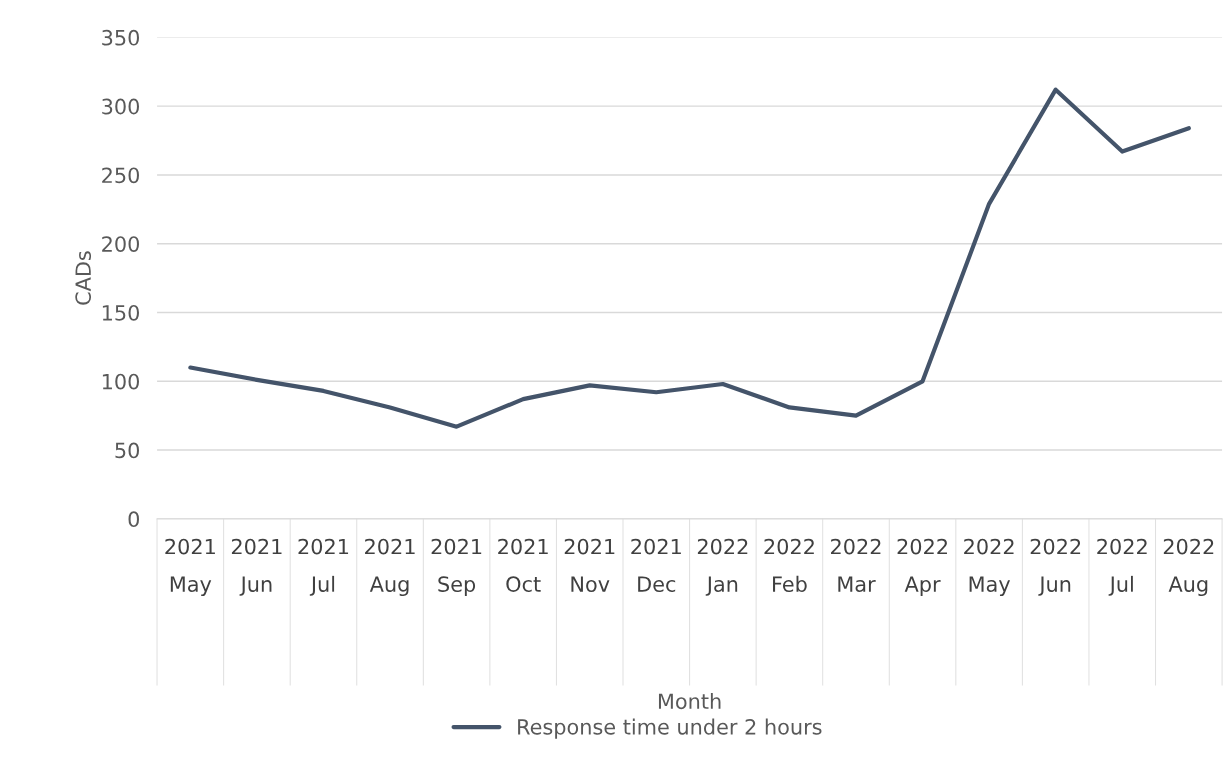  I want to click on x-tick-label: 2021 Jul, so click(323, 567).